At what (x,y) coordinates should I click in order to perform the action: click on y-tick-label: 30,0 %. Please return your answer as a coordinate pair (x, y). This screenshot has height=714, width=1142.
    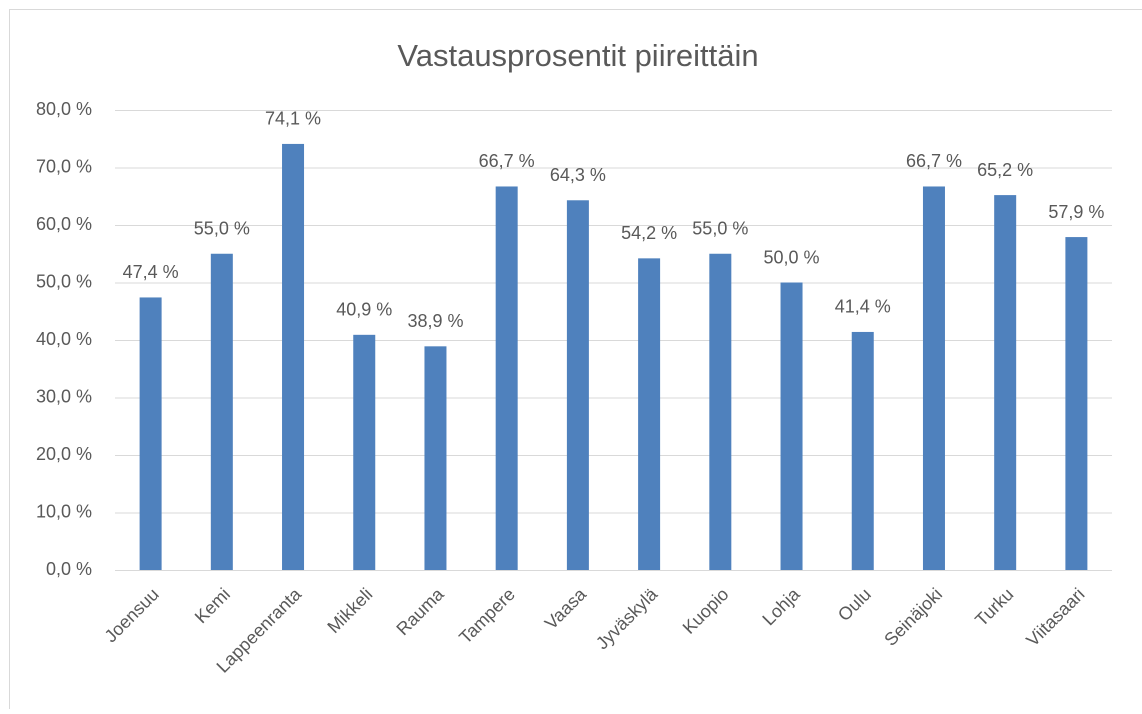
    Looking at the image, I should click on (64, 396).